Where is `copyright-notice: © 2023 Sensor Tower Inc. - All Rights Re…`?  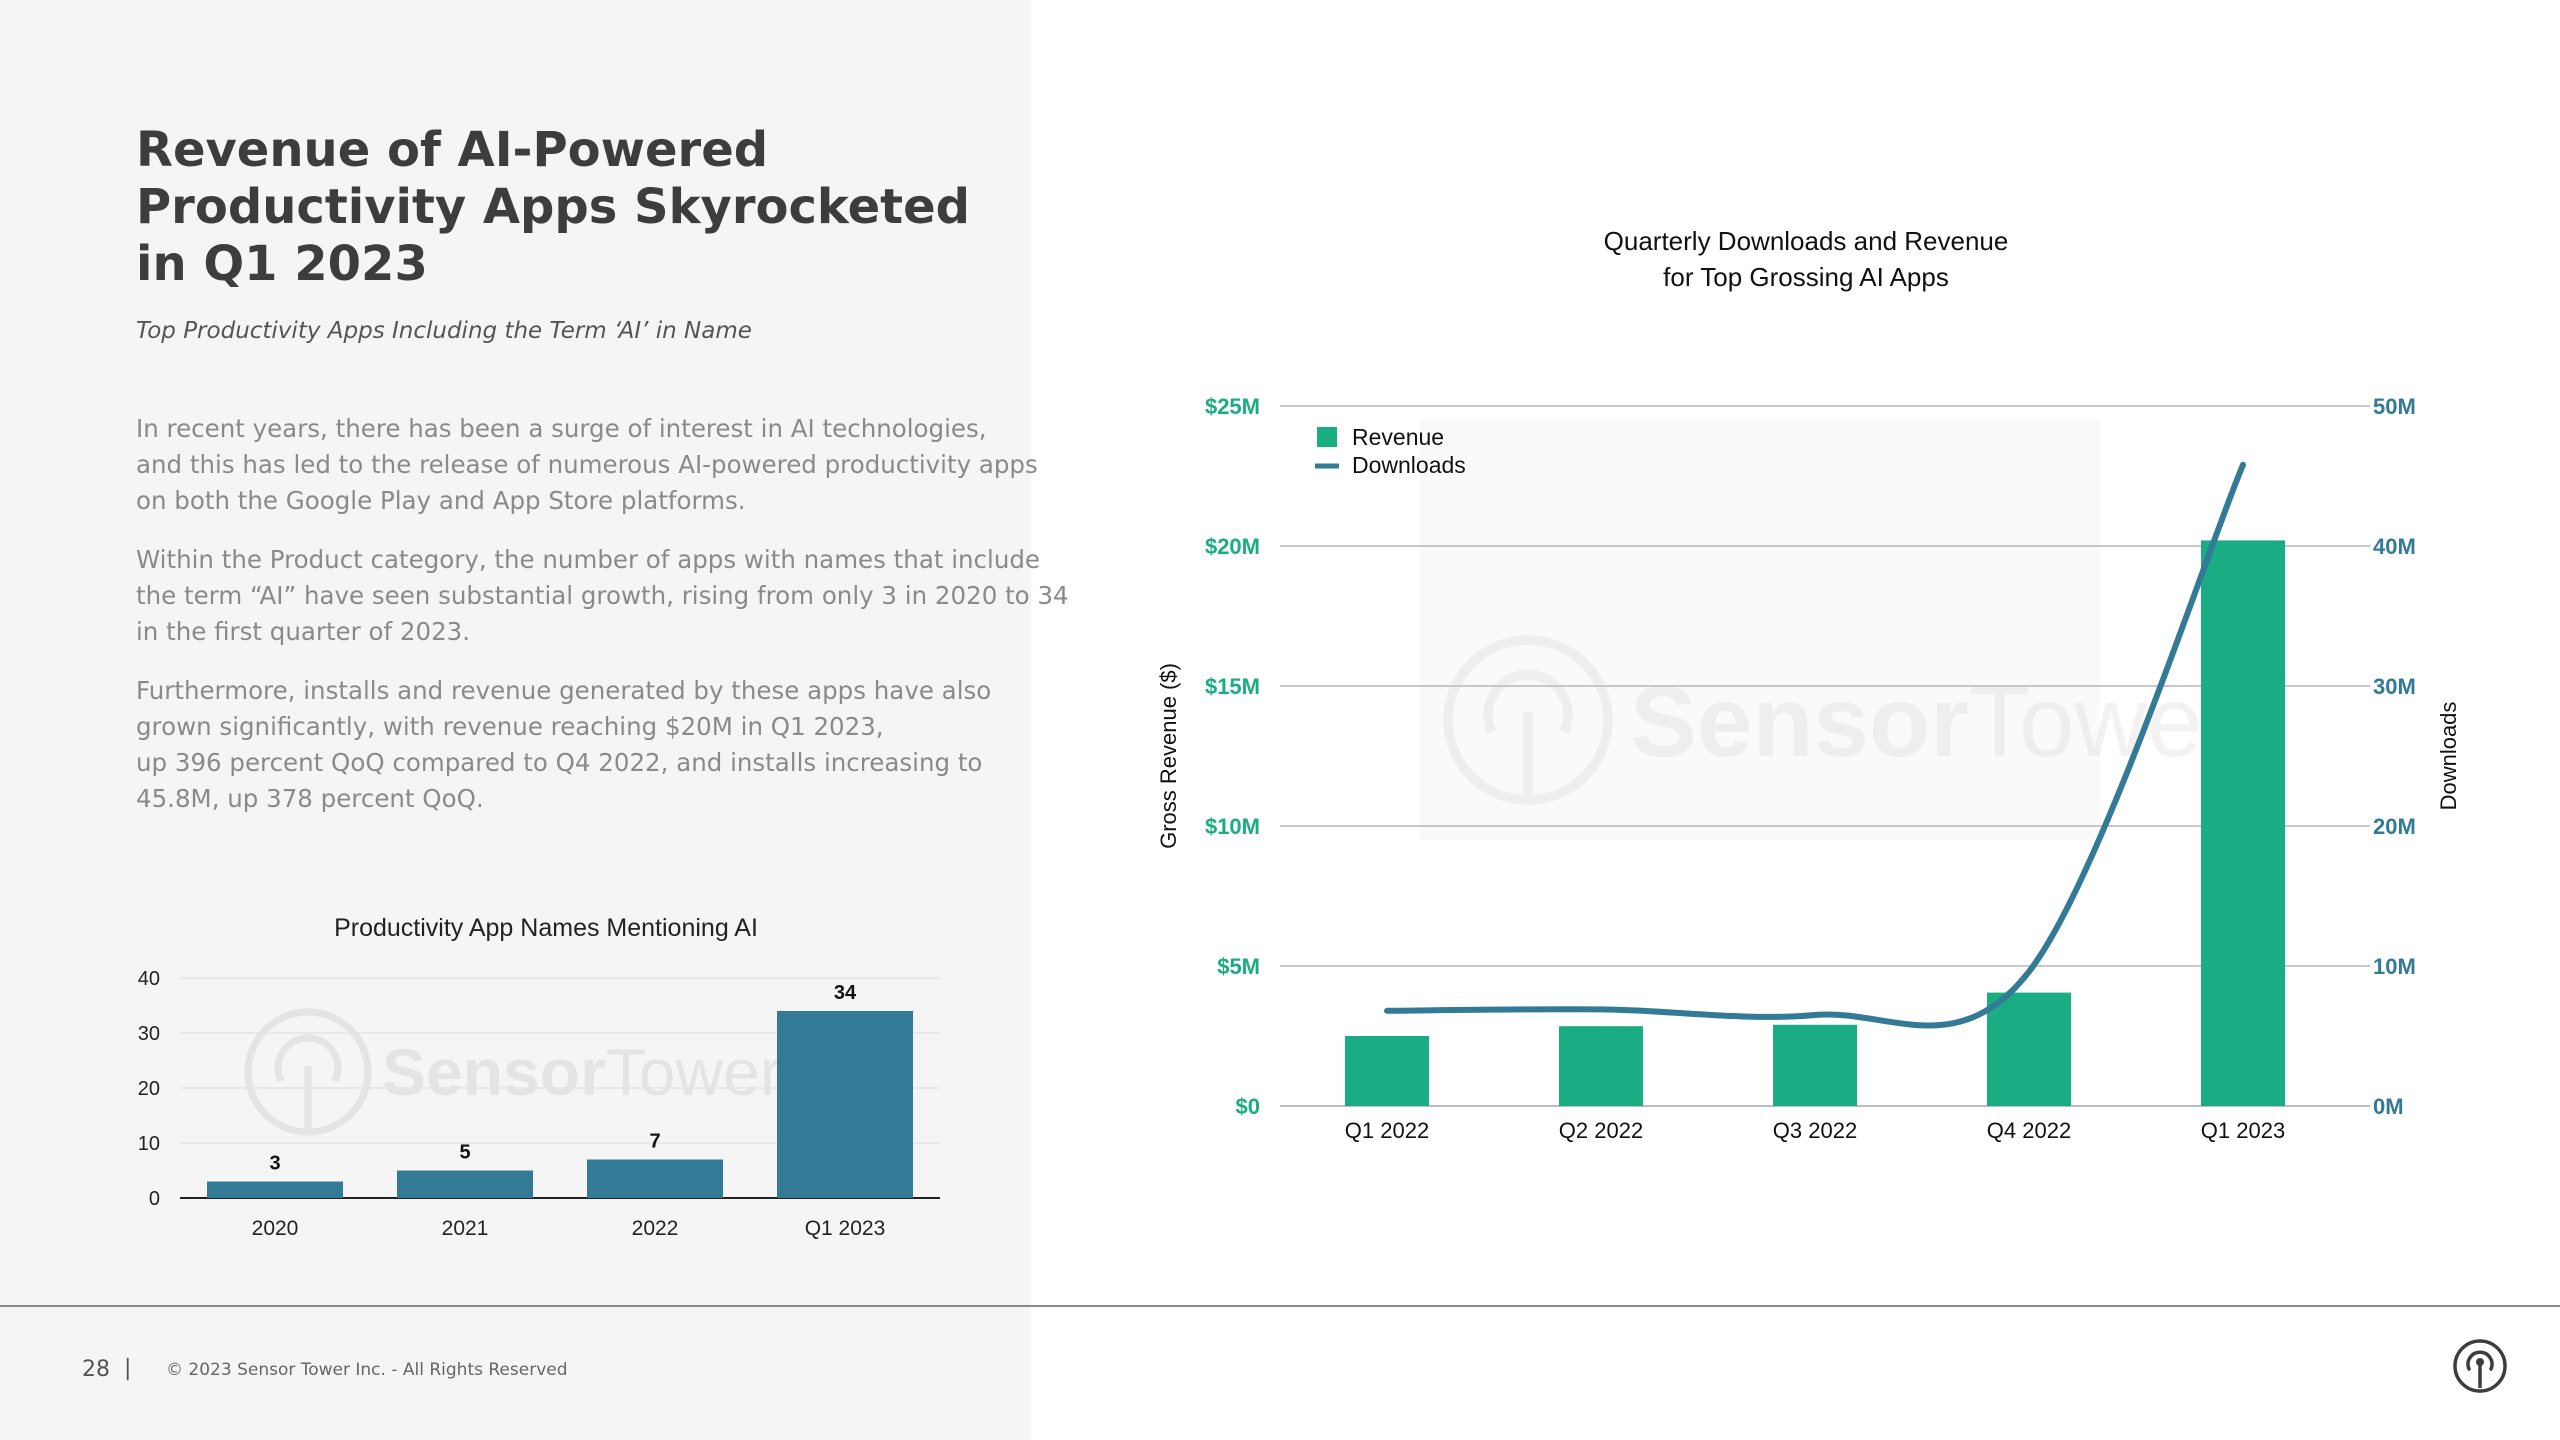 copyright-notice: © 2023 Sensor Tower Inc. - All Rights Re… is located at coordinates (367, 1370).